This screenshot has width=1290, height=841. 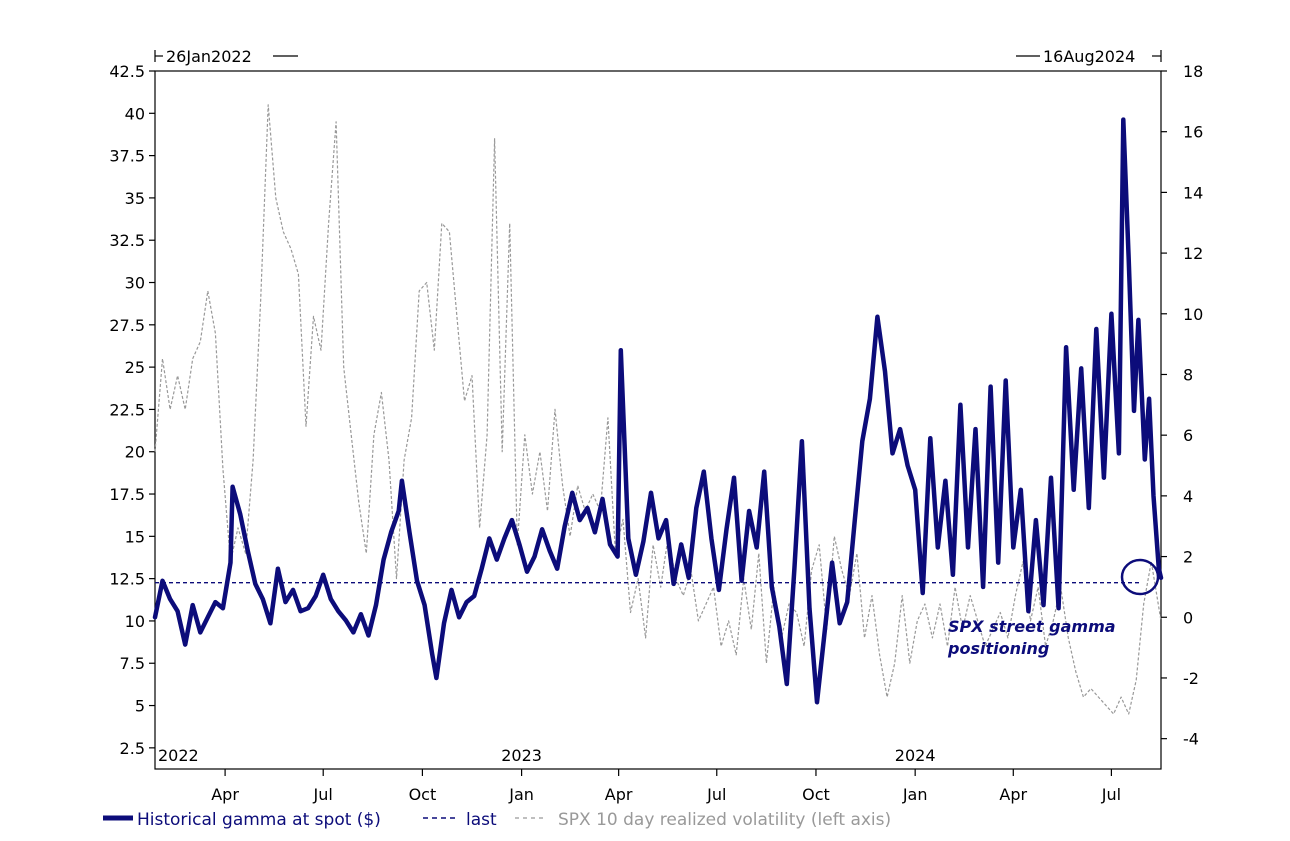 What do you see at coordinates (658, 56) in the screenshot?
I see `date-range-header: 26Jan2022 16Aug2024` at bounding box center [658, 56].